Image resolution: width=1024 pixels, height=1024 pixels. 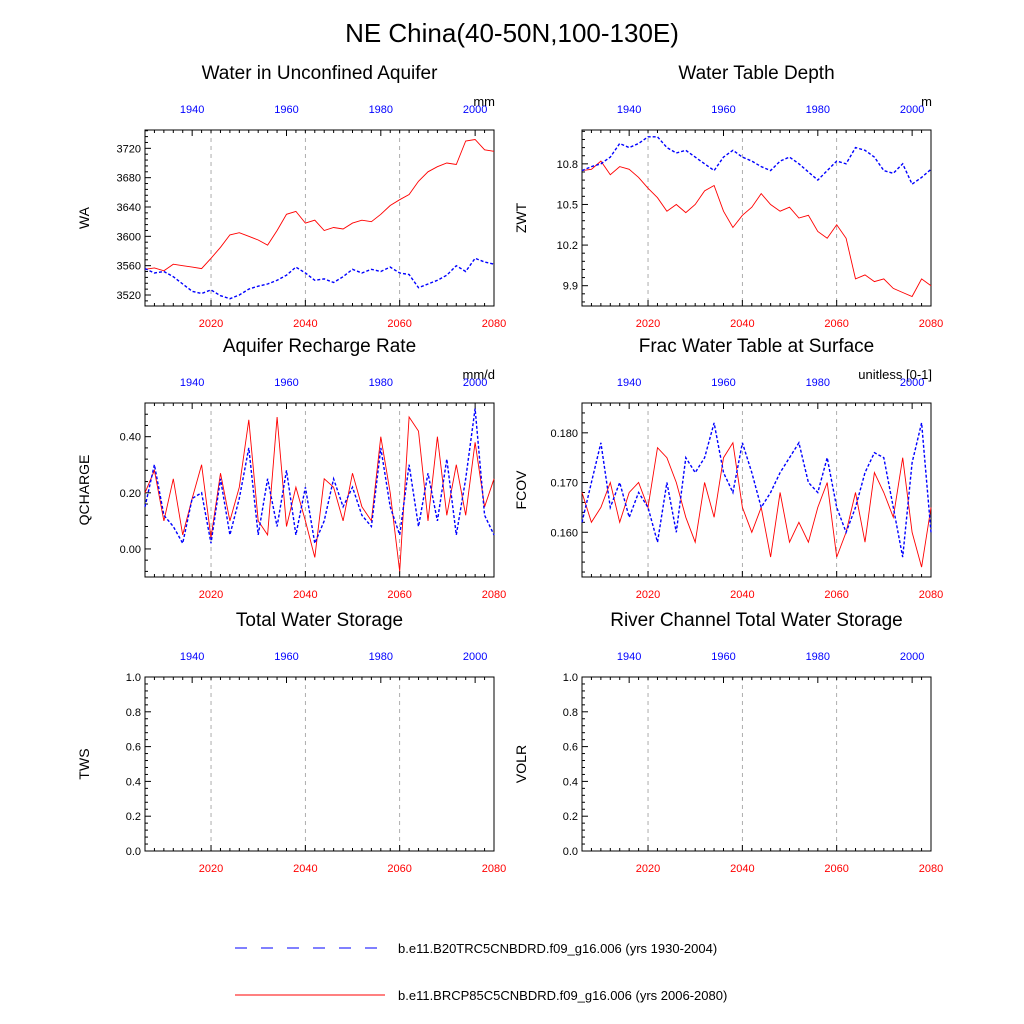 What do you see at coordinates (570, 678) in the screenshot?
I see `y-tick-label: 1.0` at bounding box center [570, 678].